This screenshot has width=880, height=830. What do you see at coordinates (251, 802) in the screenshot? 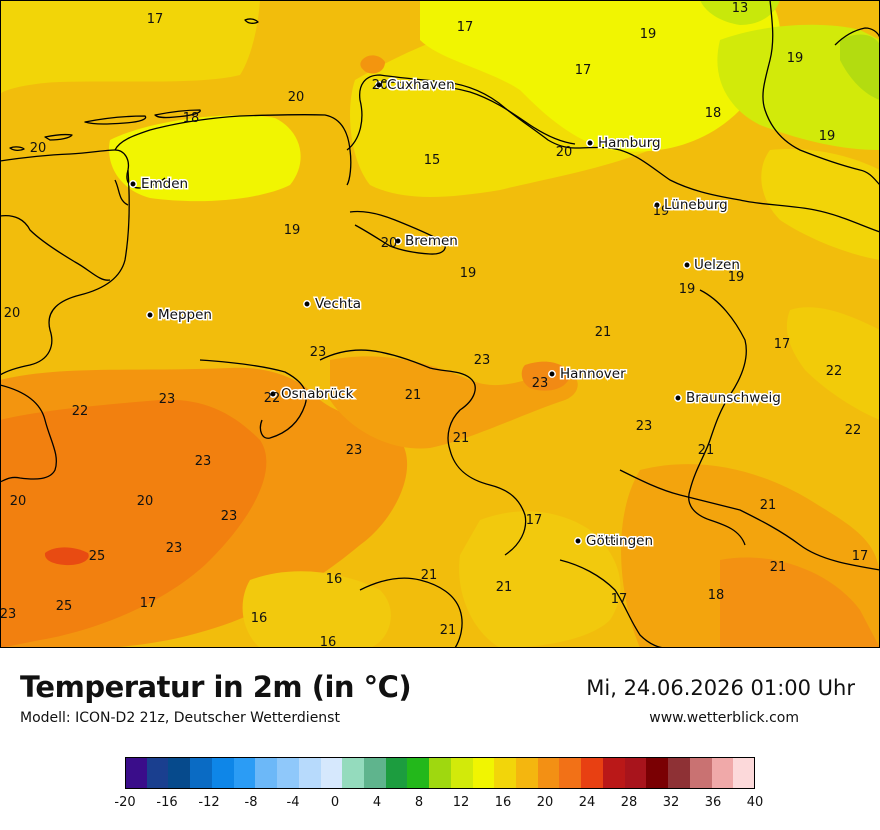
I see `color-scale-tick-label: -8` at bounding box center [251, 802].